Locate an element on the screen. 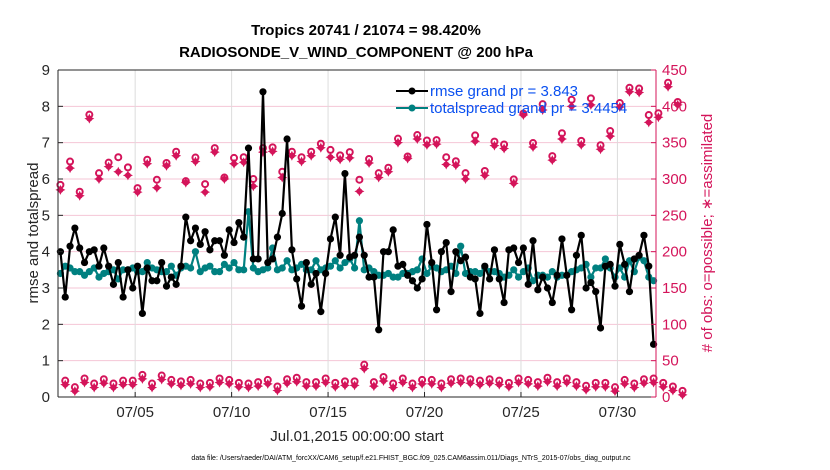 The height and width of the screenshot is (470, 830). y-tick-label: 9 is located at coordinates (46, 70).